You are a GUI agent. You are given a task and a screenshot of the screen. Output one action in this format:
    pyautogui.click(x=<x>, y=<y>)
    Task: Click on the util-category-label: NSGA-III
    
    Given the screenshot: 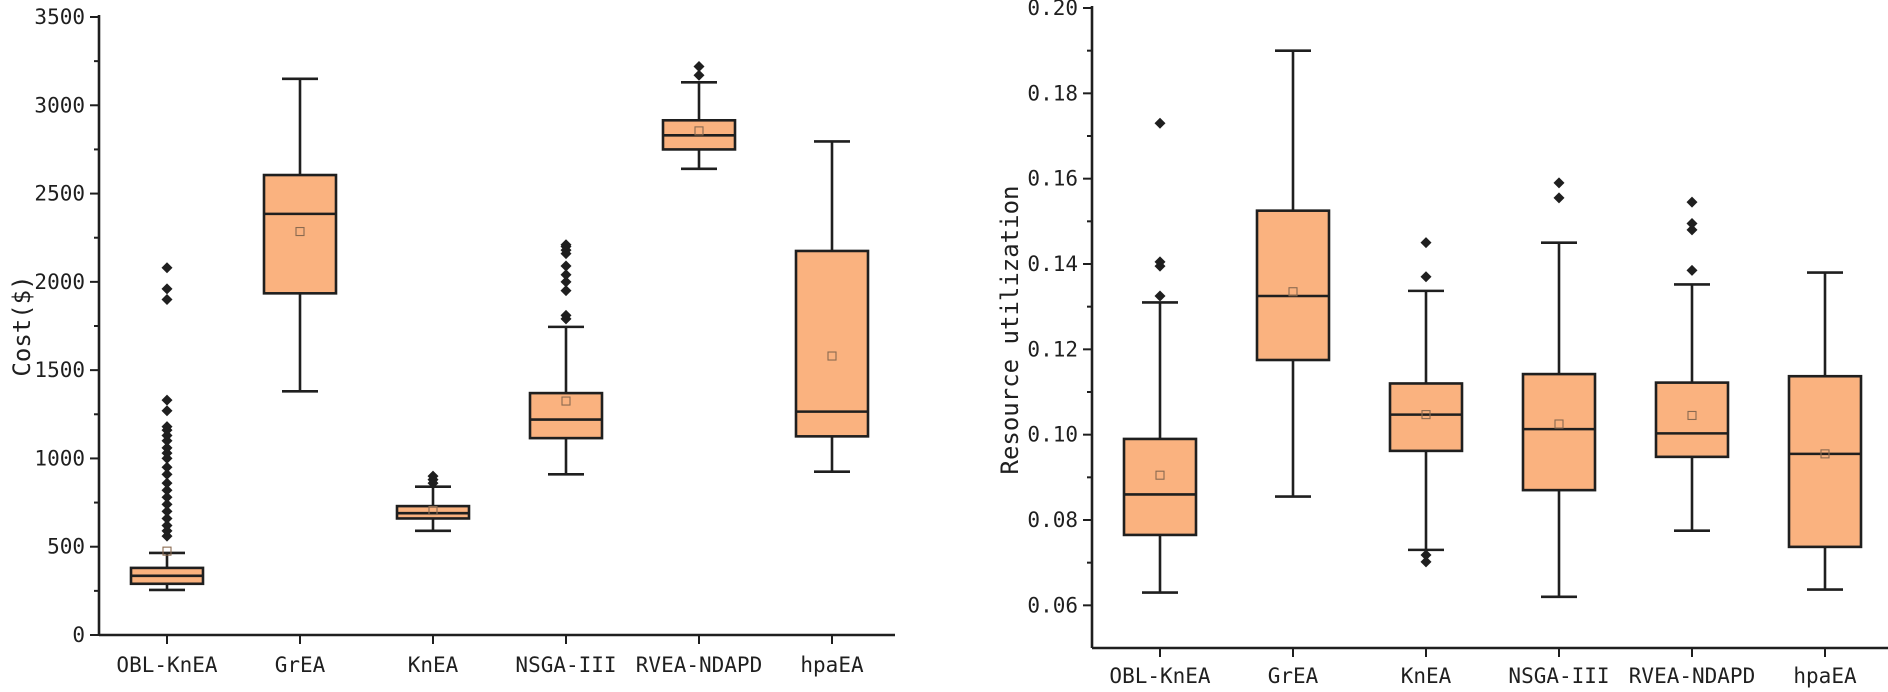 What is the action you would take?
    pyautogui.click(x=1558, y=676)
    